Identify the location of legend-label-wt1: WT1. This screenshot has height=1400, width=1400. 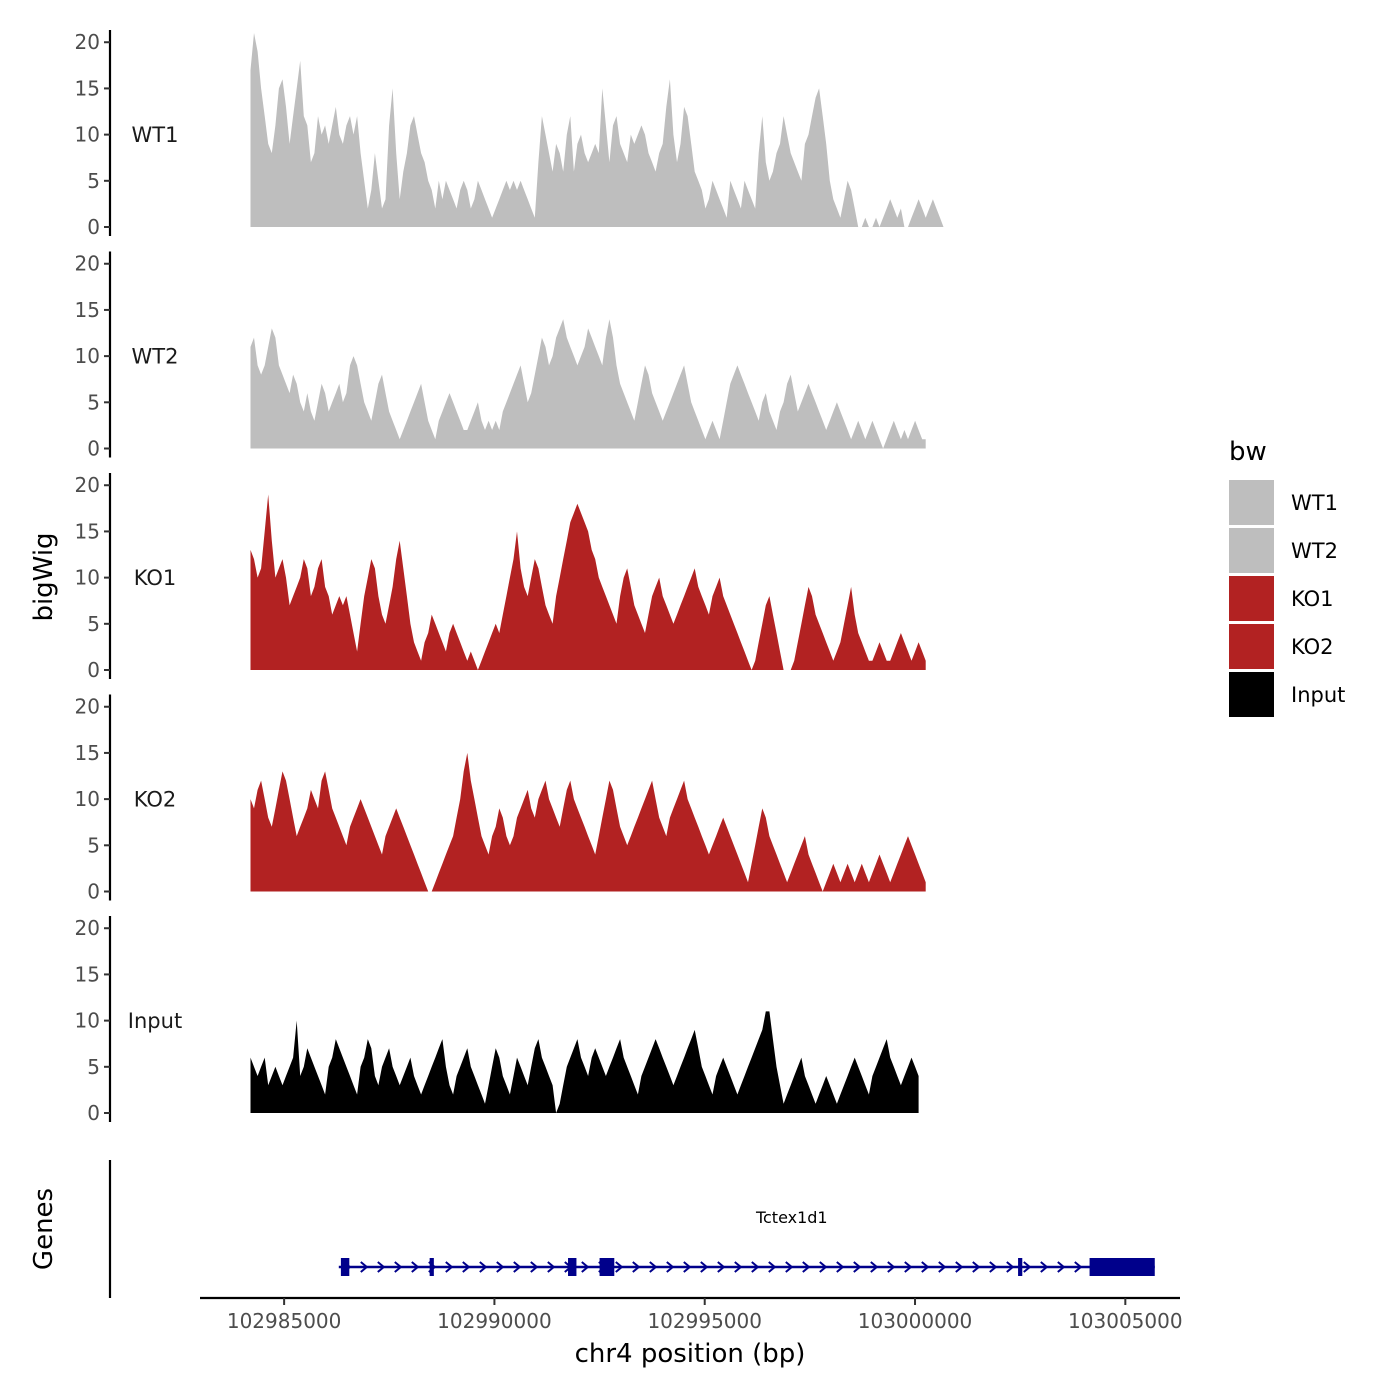
(1314, 503).